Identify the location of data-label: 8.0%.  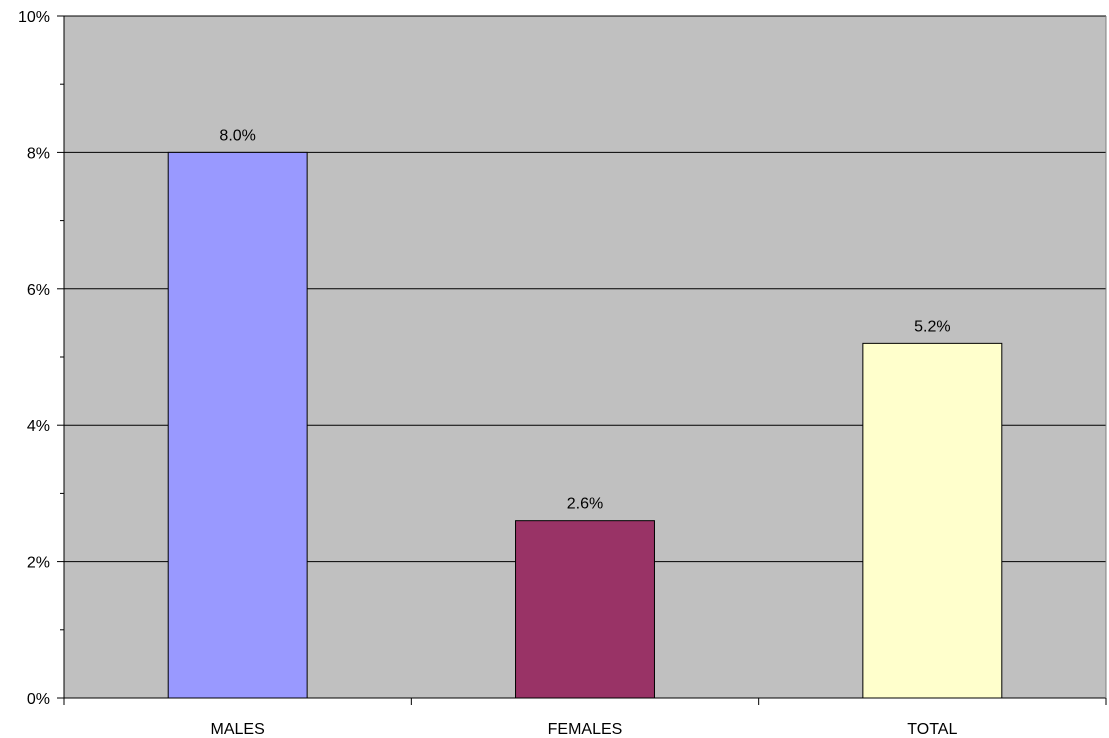
(237, 135).